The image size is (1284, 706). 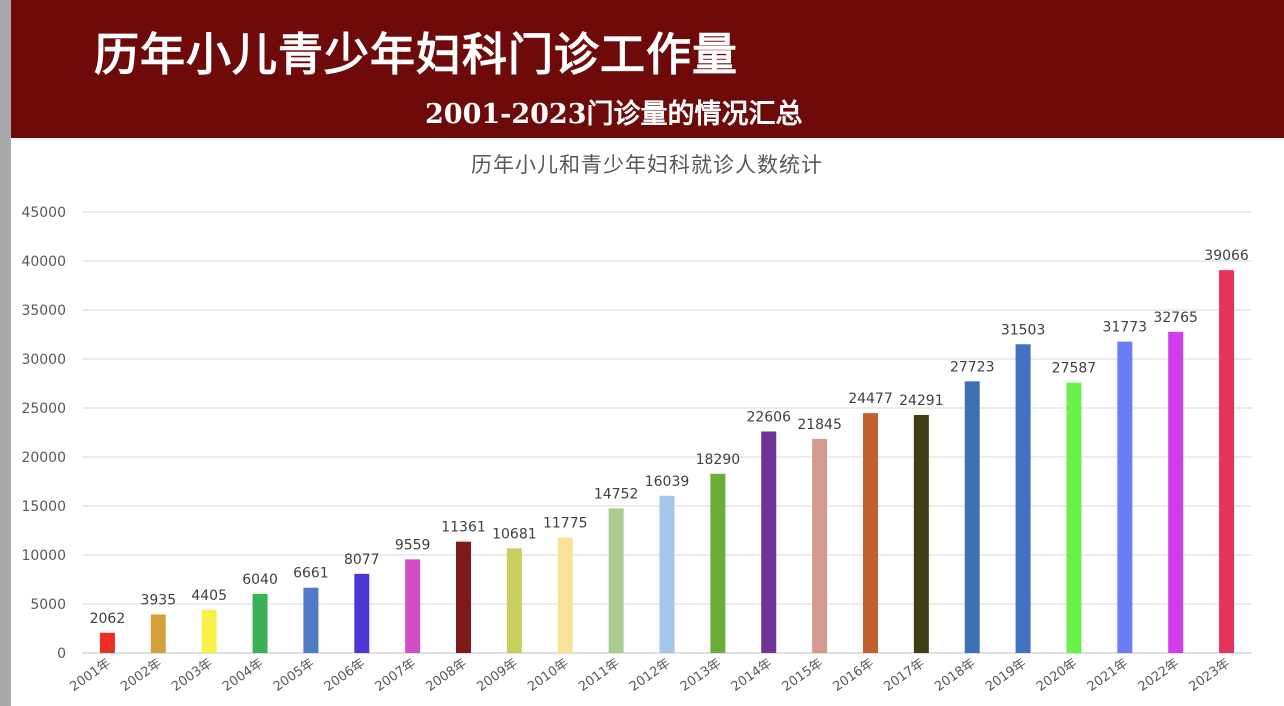 What do you see at coordinates (61, 654) in the screenshot?
I see `y-tick-label: 0` at bounding box center [61, 654].